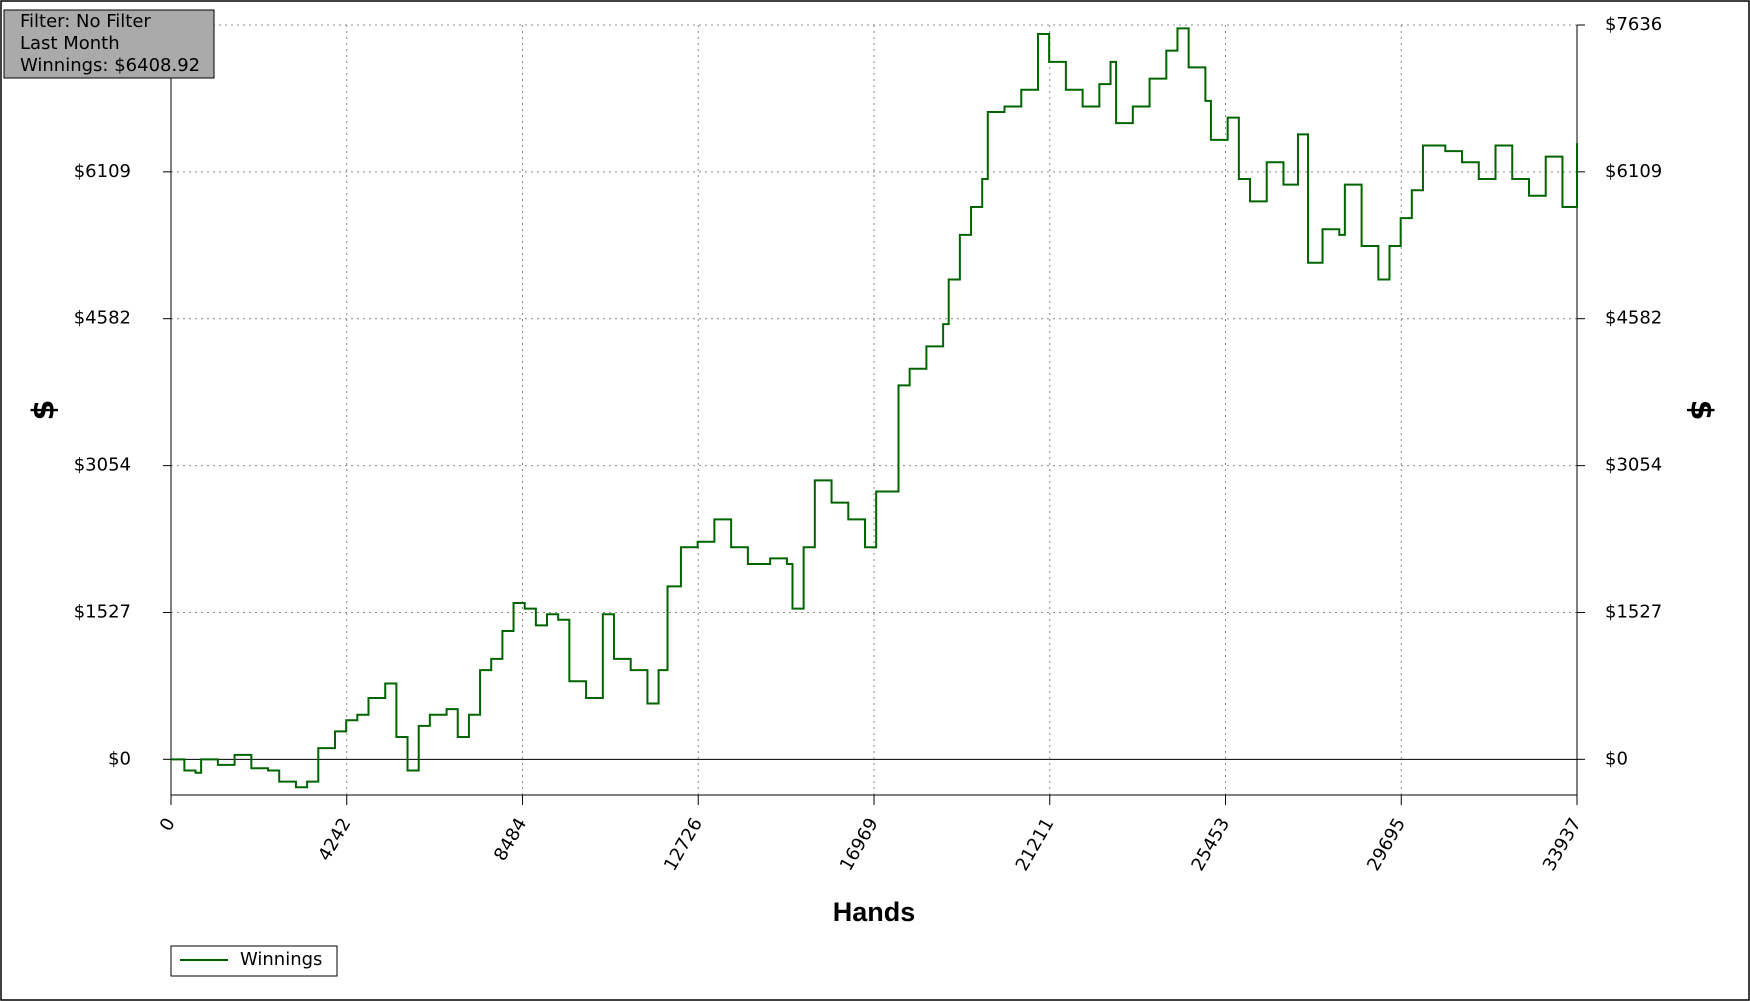 The width and height of the screenshot is (1750, 1001). I want to click on info-line: Last Month, so click(70, 43).